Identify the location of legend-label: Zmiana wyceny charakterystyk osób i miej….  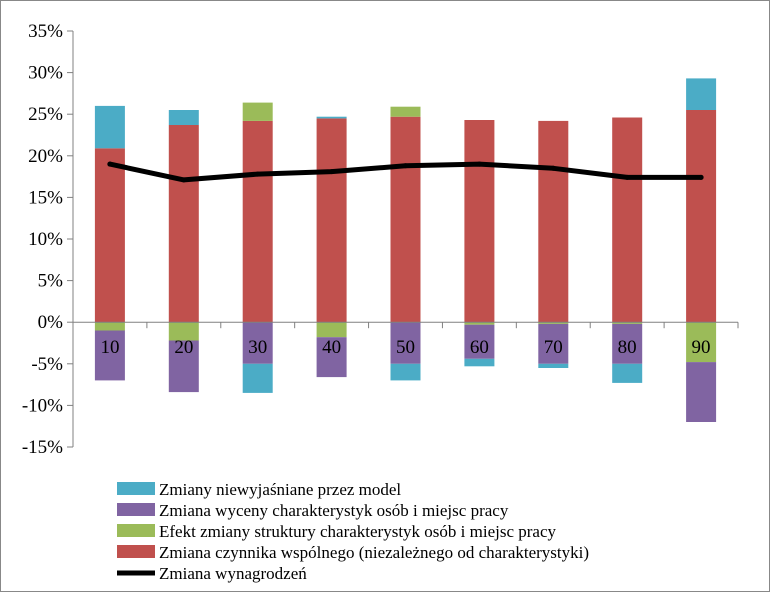
(334, 510).